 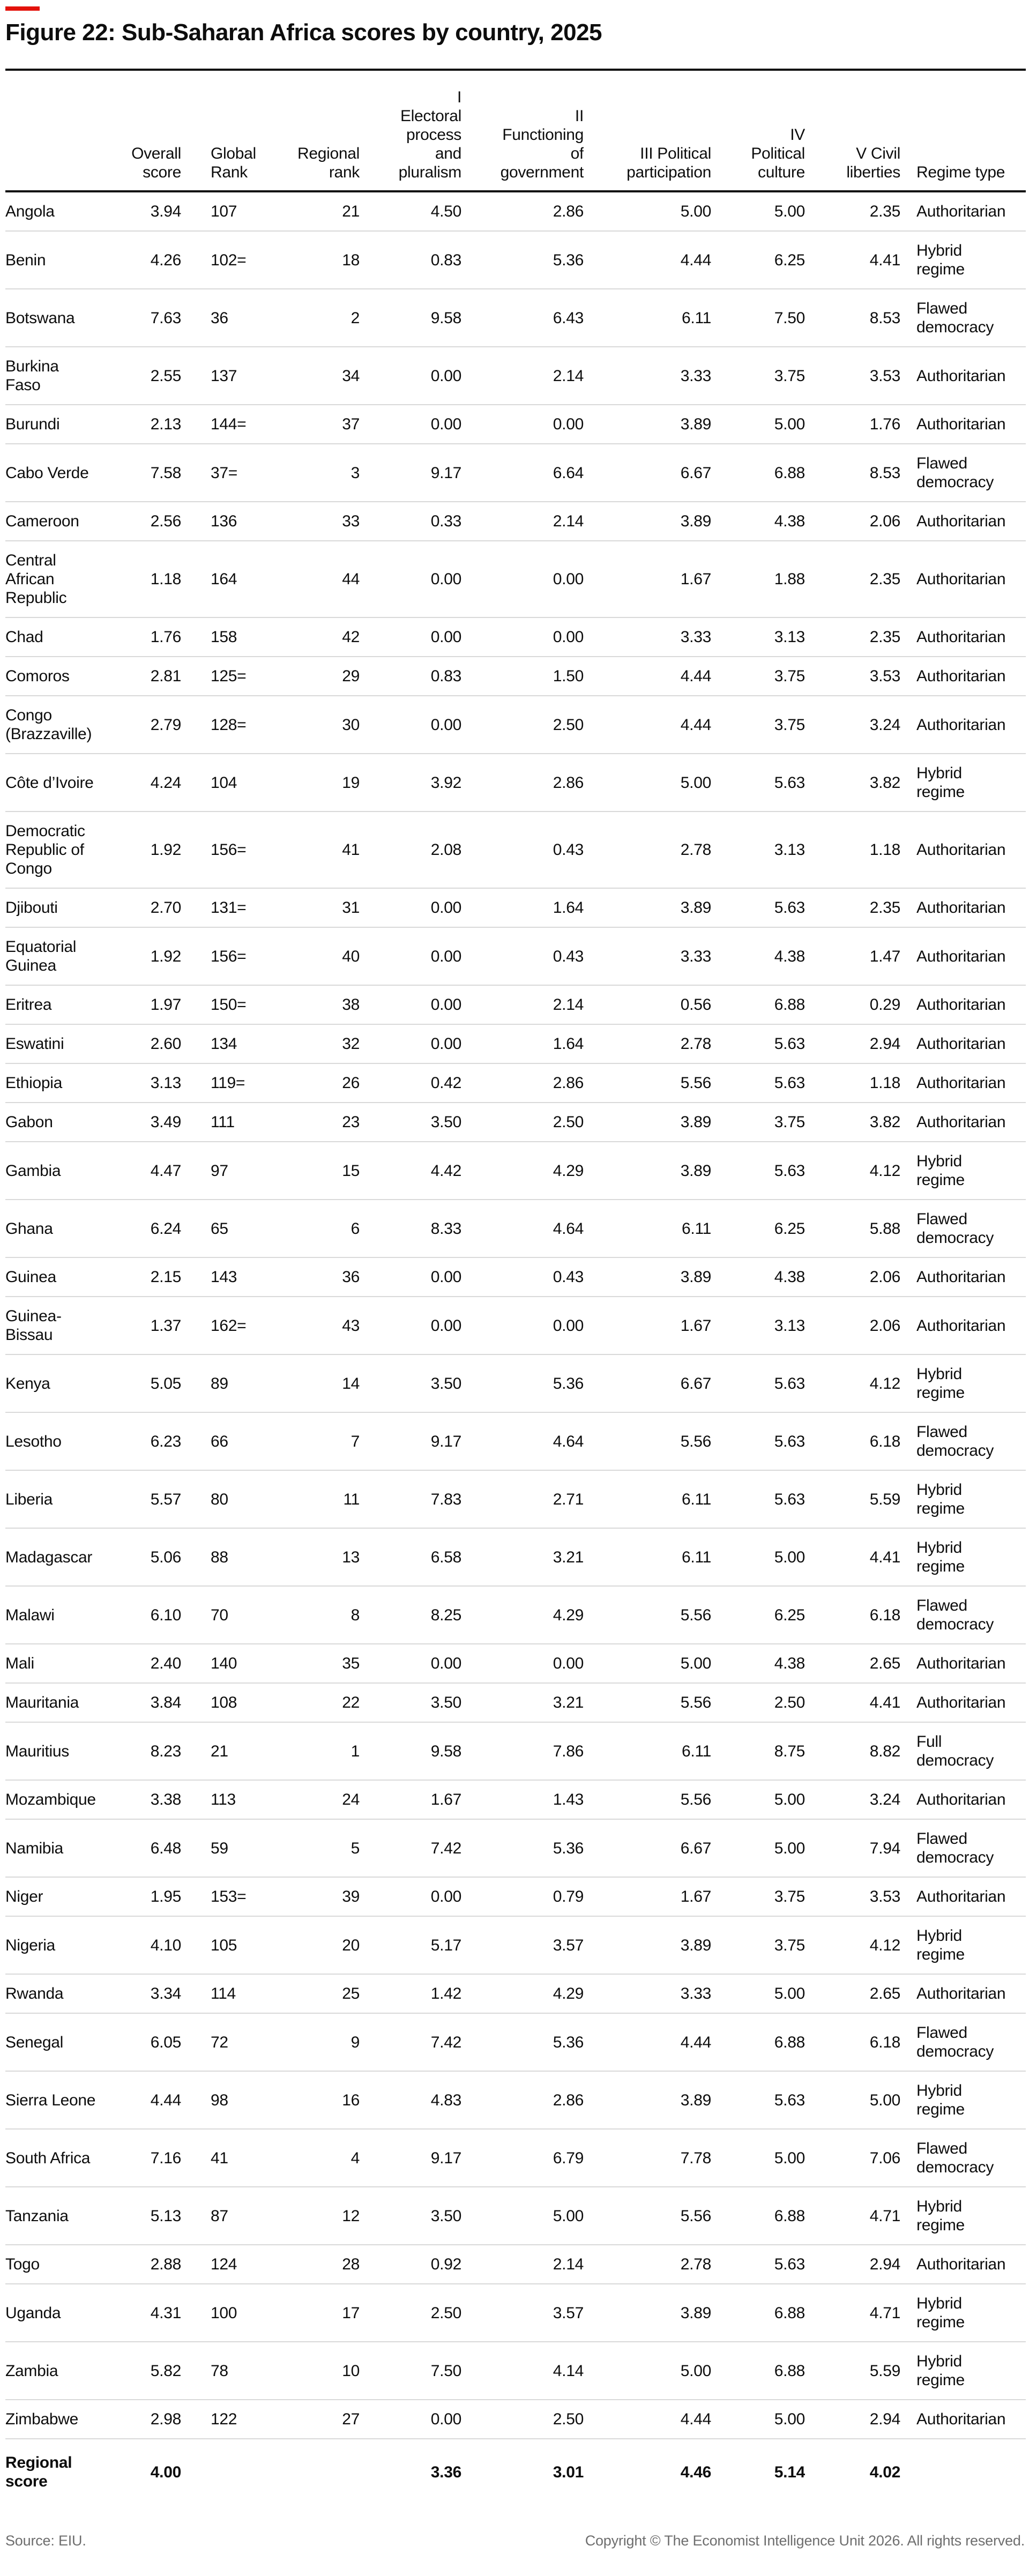 I want to click on global-rank-cell: 80, so click(x=234, y=1499).